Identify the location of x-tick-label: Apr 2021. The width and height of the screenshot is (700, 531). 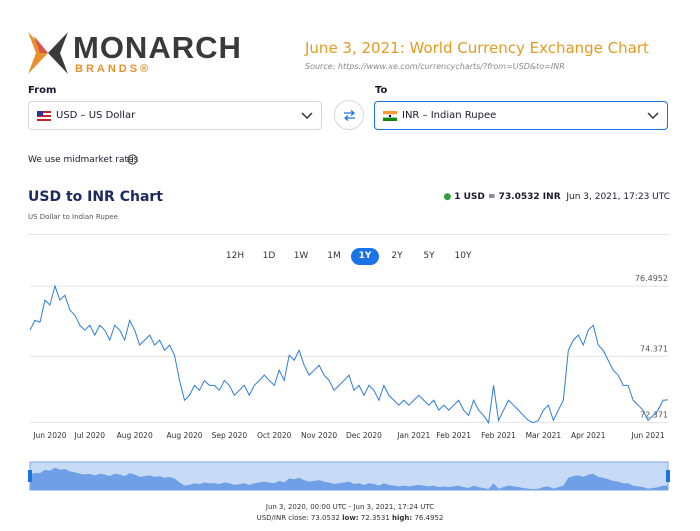
(588, 435).